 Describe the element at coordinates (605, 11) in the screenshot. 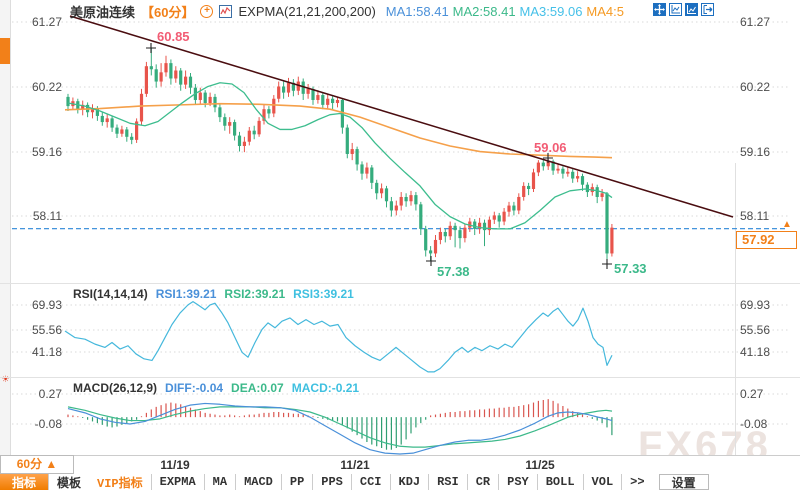

I see `ma-value-label: MA4:5` at that location.